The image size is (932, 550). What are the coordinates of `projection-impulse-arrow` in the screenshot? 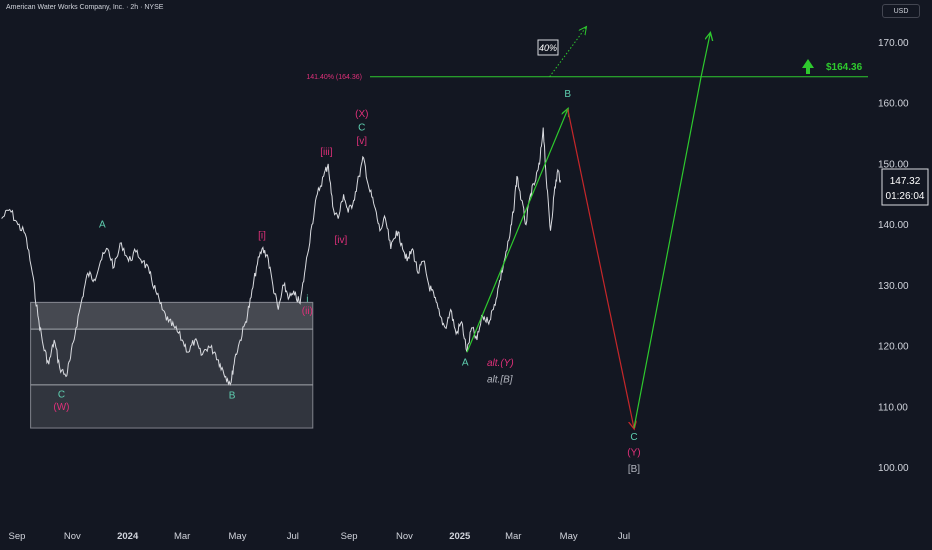 It's located at (517, 231).